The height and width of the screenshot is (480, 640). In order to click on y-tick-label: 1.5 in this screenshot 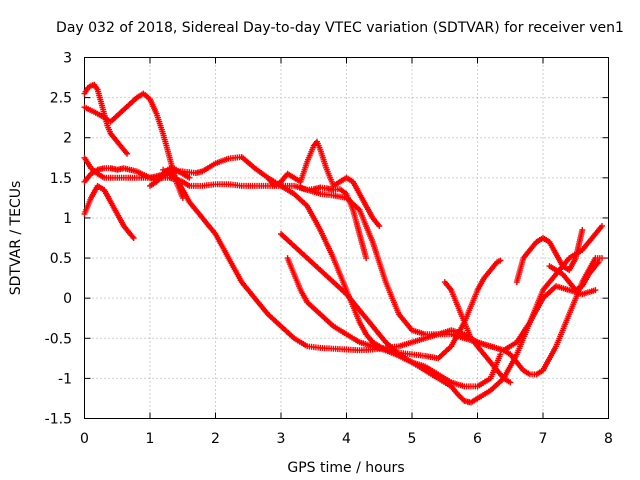, I will do `click(61, 179)`.